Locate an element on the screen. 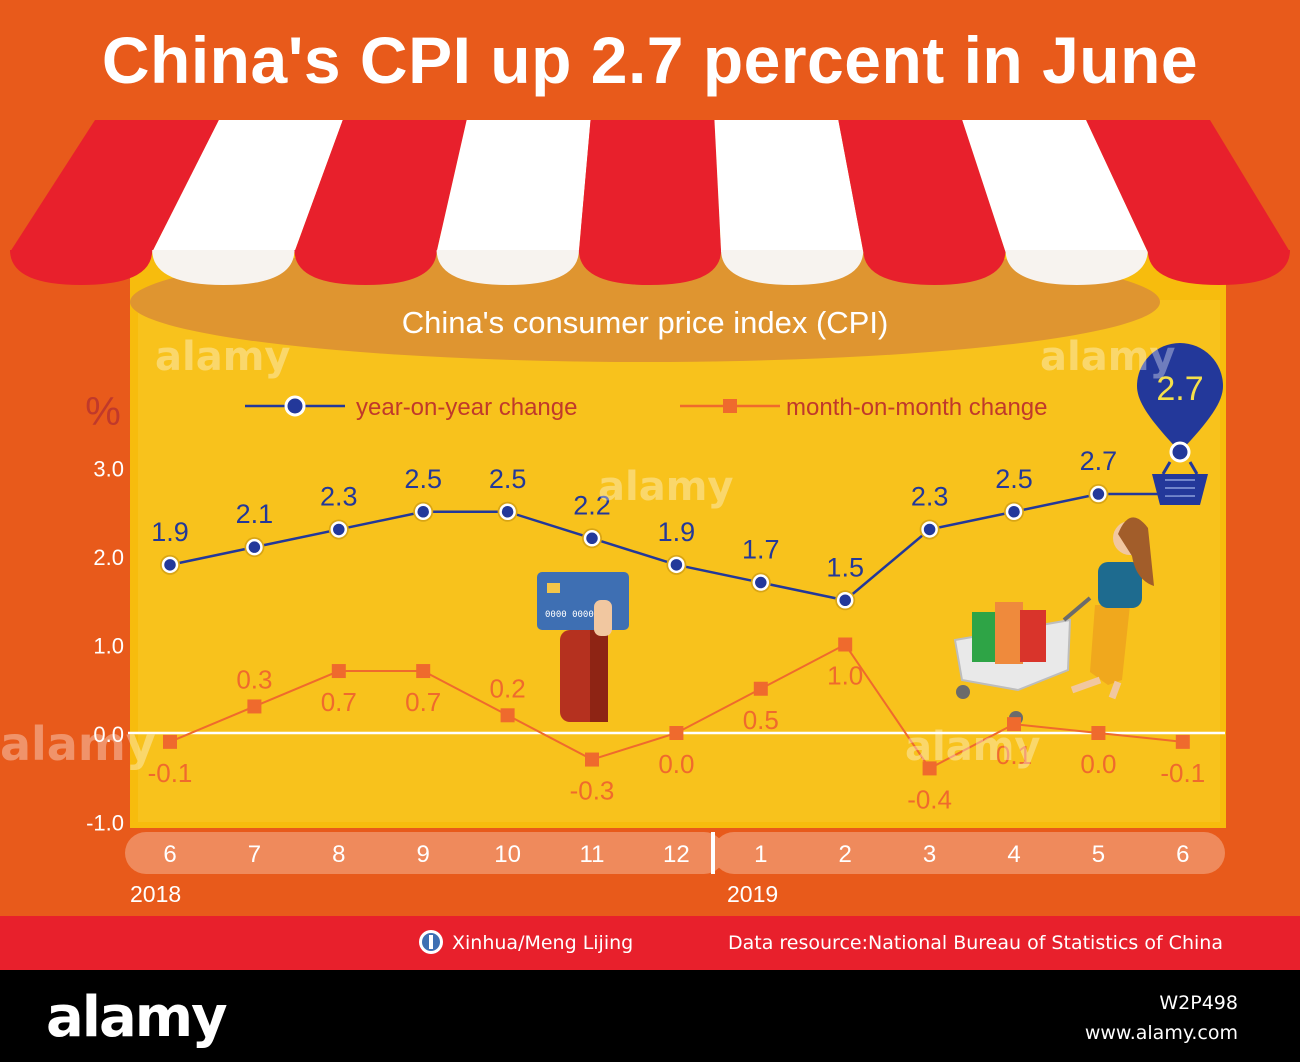 The height and width of the screenshot is (1062, 1300). x-axis-ticks: 6 7 8 9 10 11 12 1 2 3 4 5 6 is located at coordinates (676, 854).